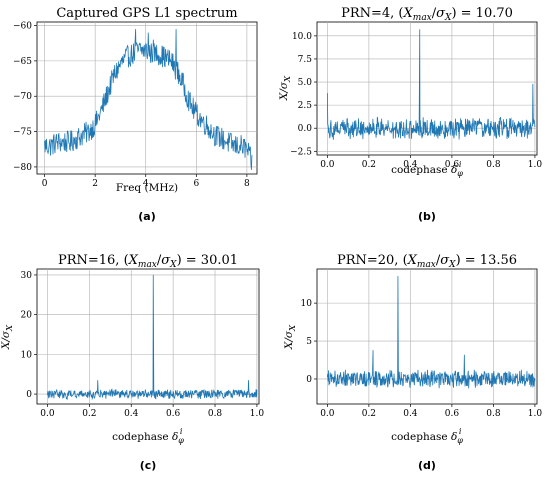 The height and width of the screenshot is (479, 550). I want to click on y-tick-label: −2.5, so click(301, 152).